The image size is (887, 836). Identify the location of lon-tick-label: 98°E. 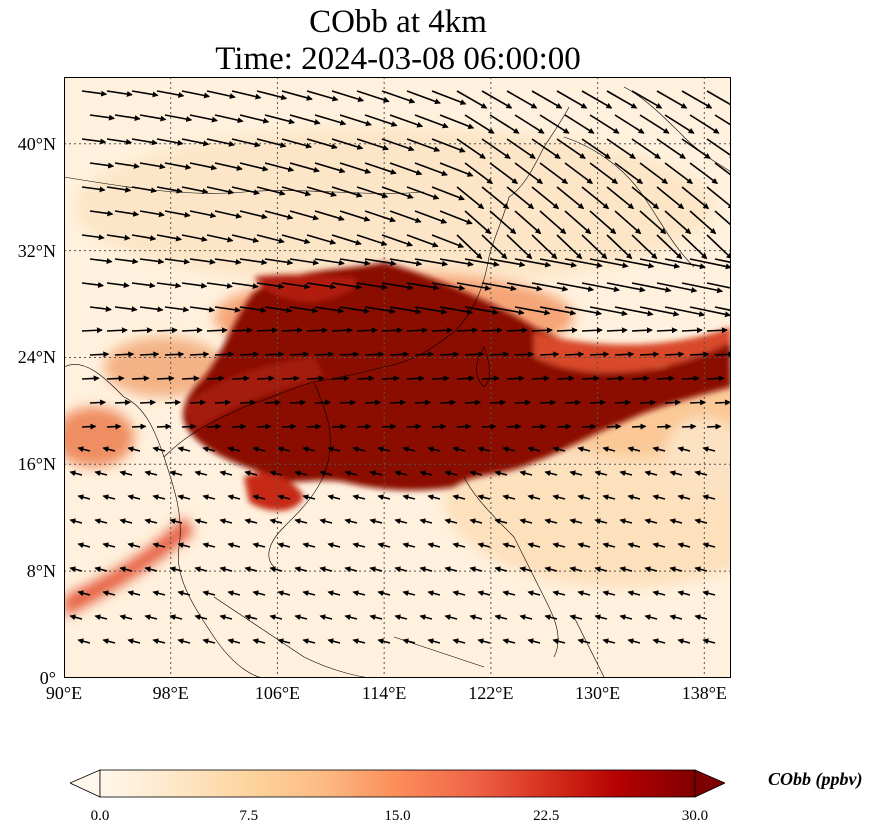
(170, 693).